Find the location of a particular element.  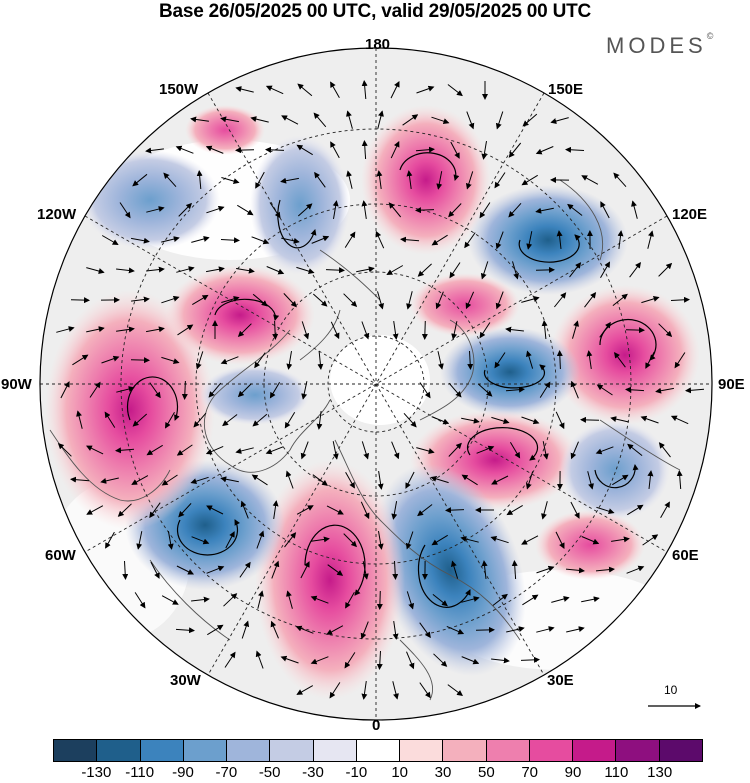

lon-label-60w: 60W is located at coordinates (60, 555).